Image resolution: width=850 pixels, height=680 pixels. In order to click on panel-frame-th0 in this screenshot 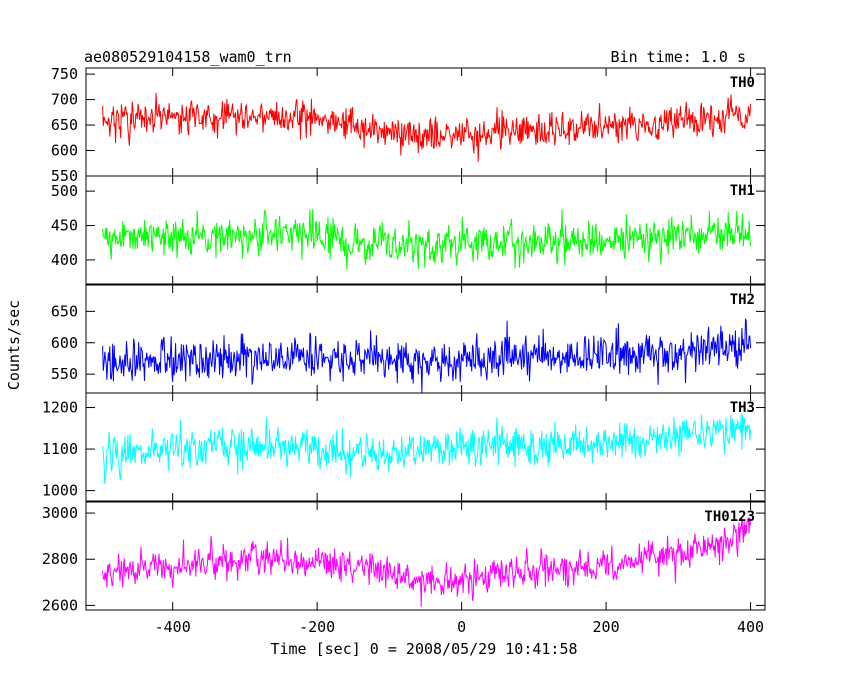, I will do `click(425, 122)`.